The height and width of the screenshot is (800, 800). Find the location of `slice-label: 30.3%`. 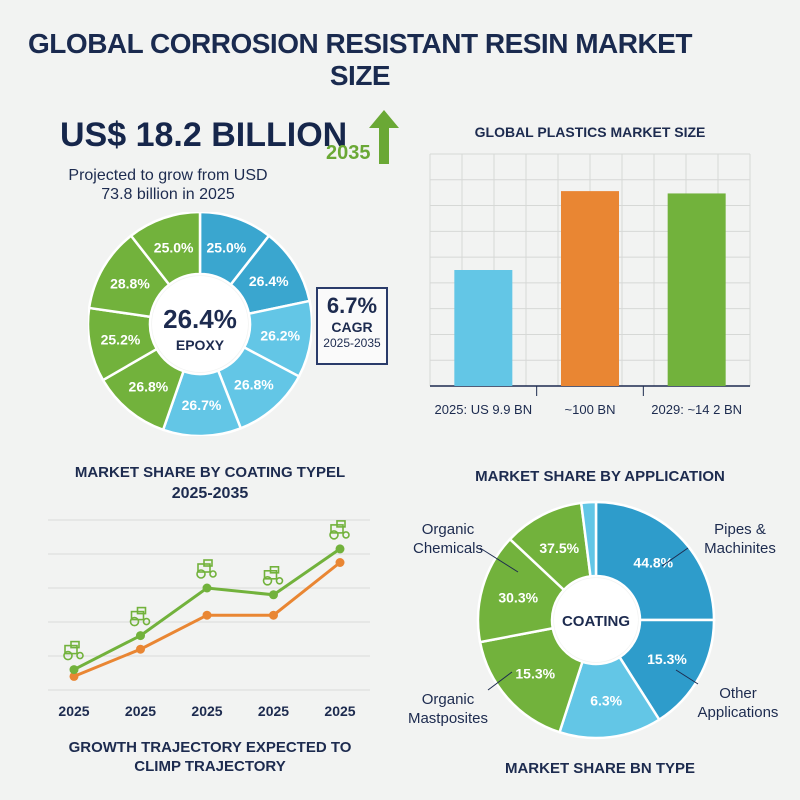

slice-label: 30.3% is located at coordinates (518, 597).